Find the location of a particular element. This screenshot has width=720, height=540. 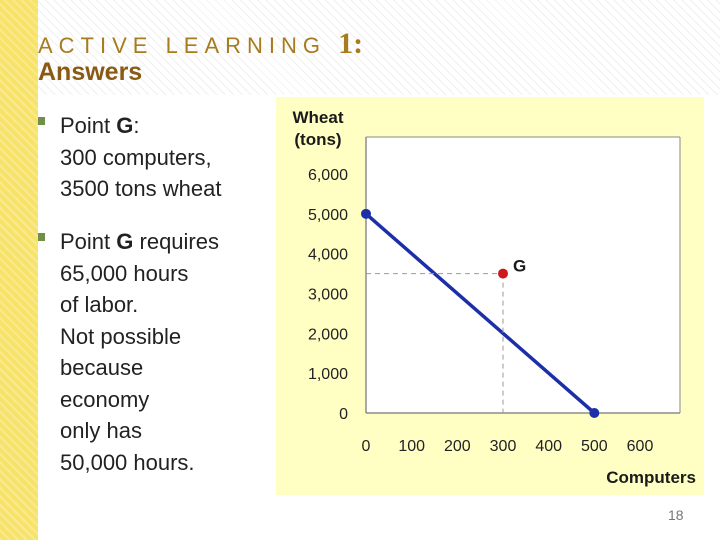

x-tick-label: 500 is located at coordinates (594, 446).